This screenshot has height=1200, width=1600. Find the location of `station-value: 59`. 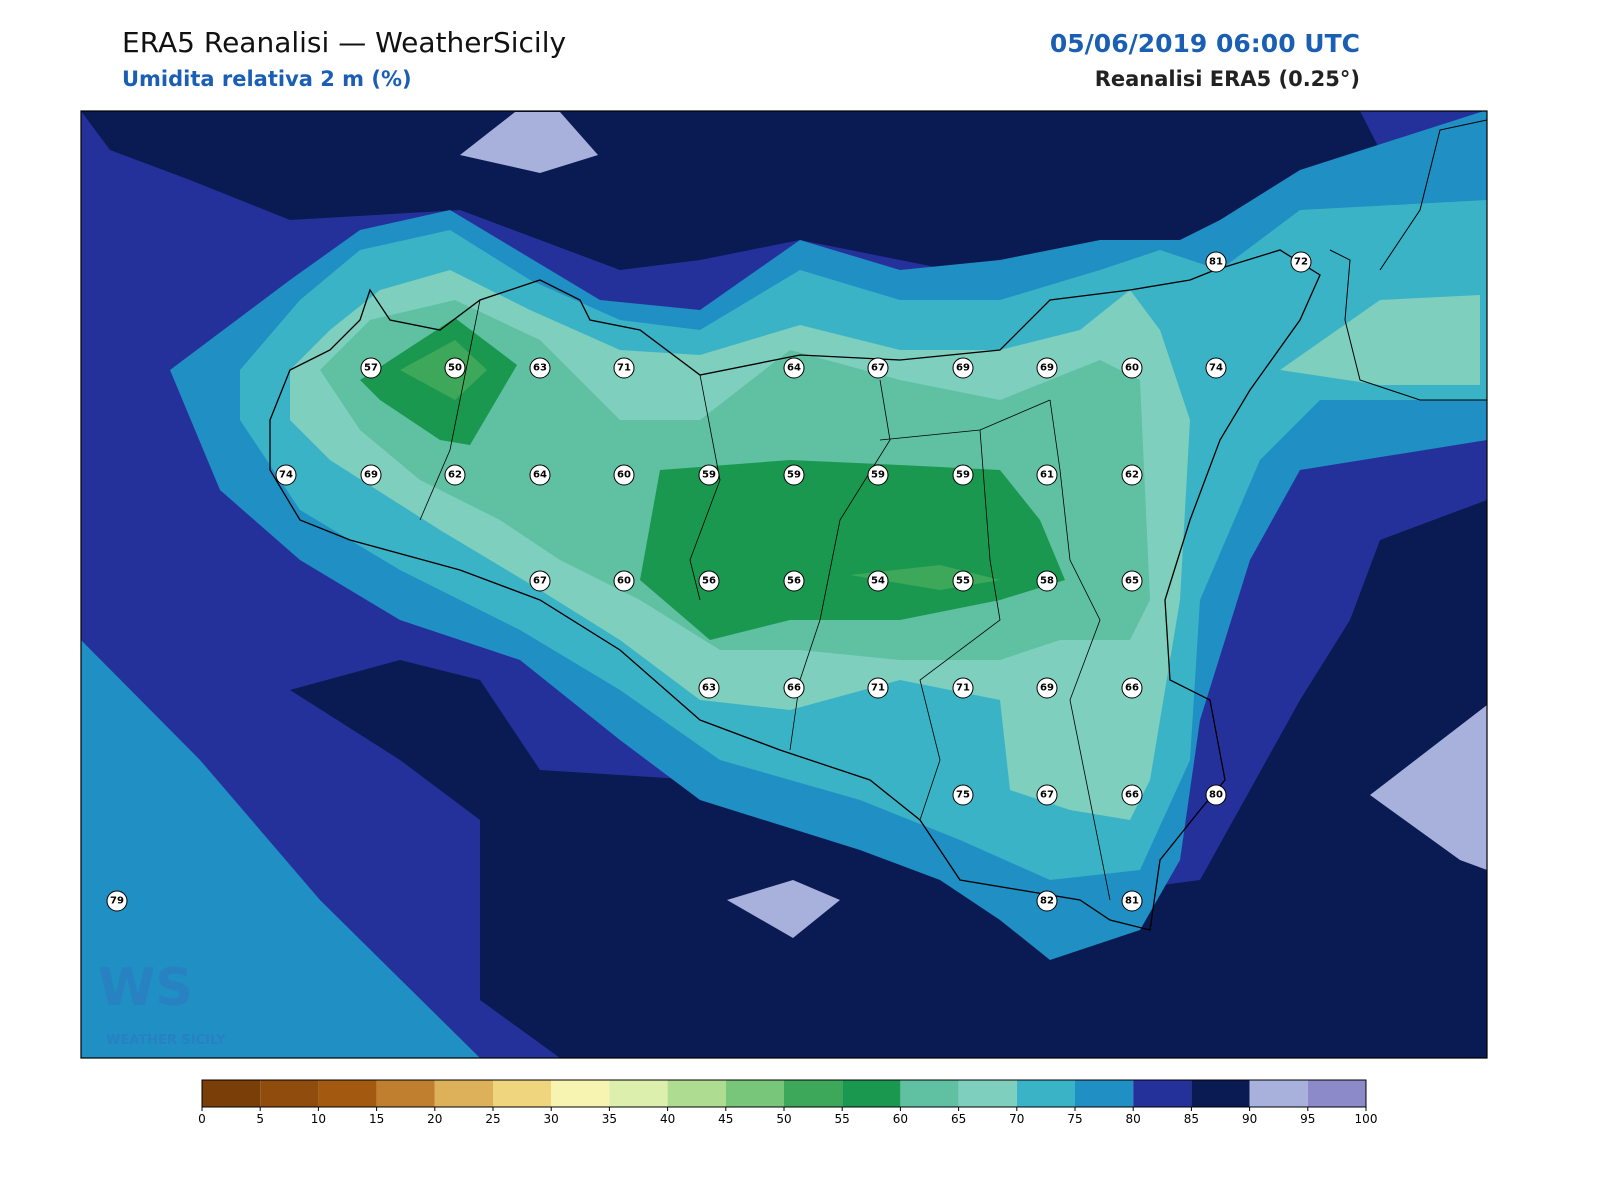

station-value: 59 is located at coordinates (963, 475).